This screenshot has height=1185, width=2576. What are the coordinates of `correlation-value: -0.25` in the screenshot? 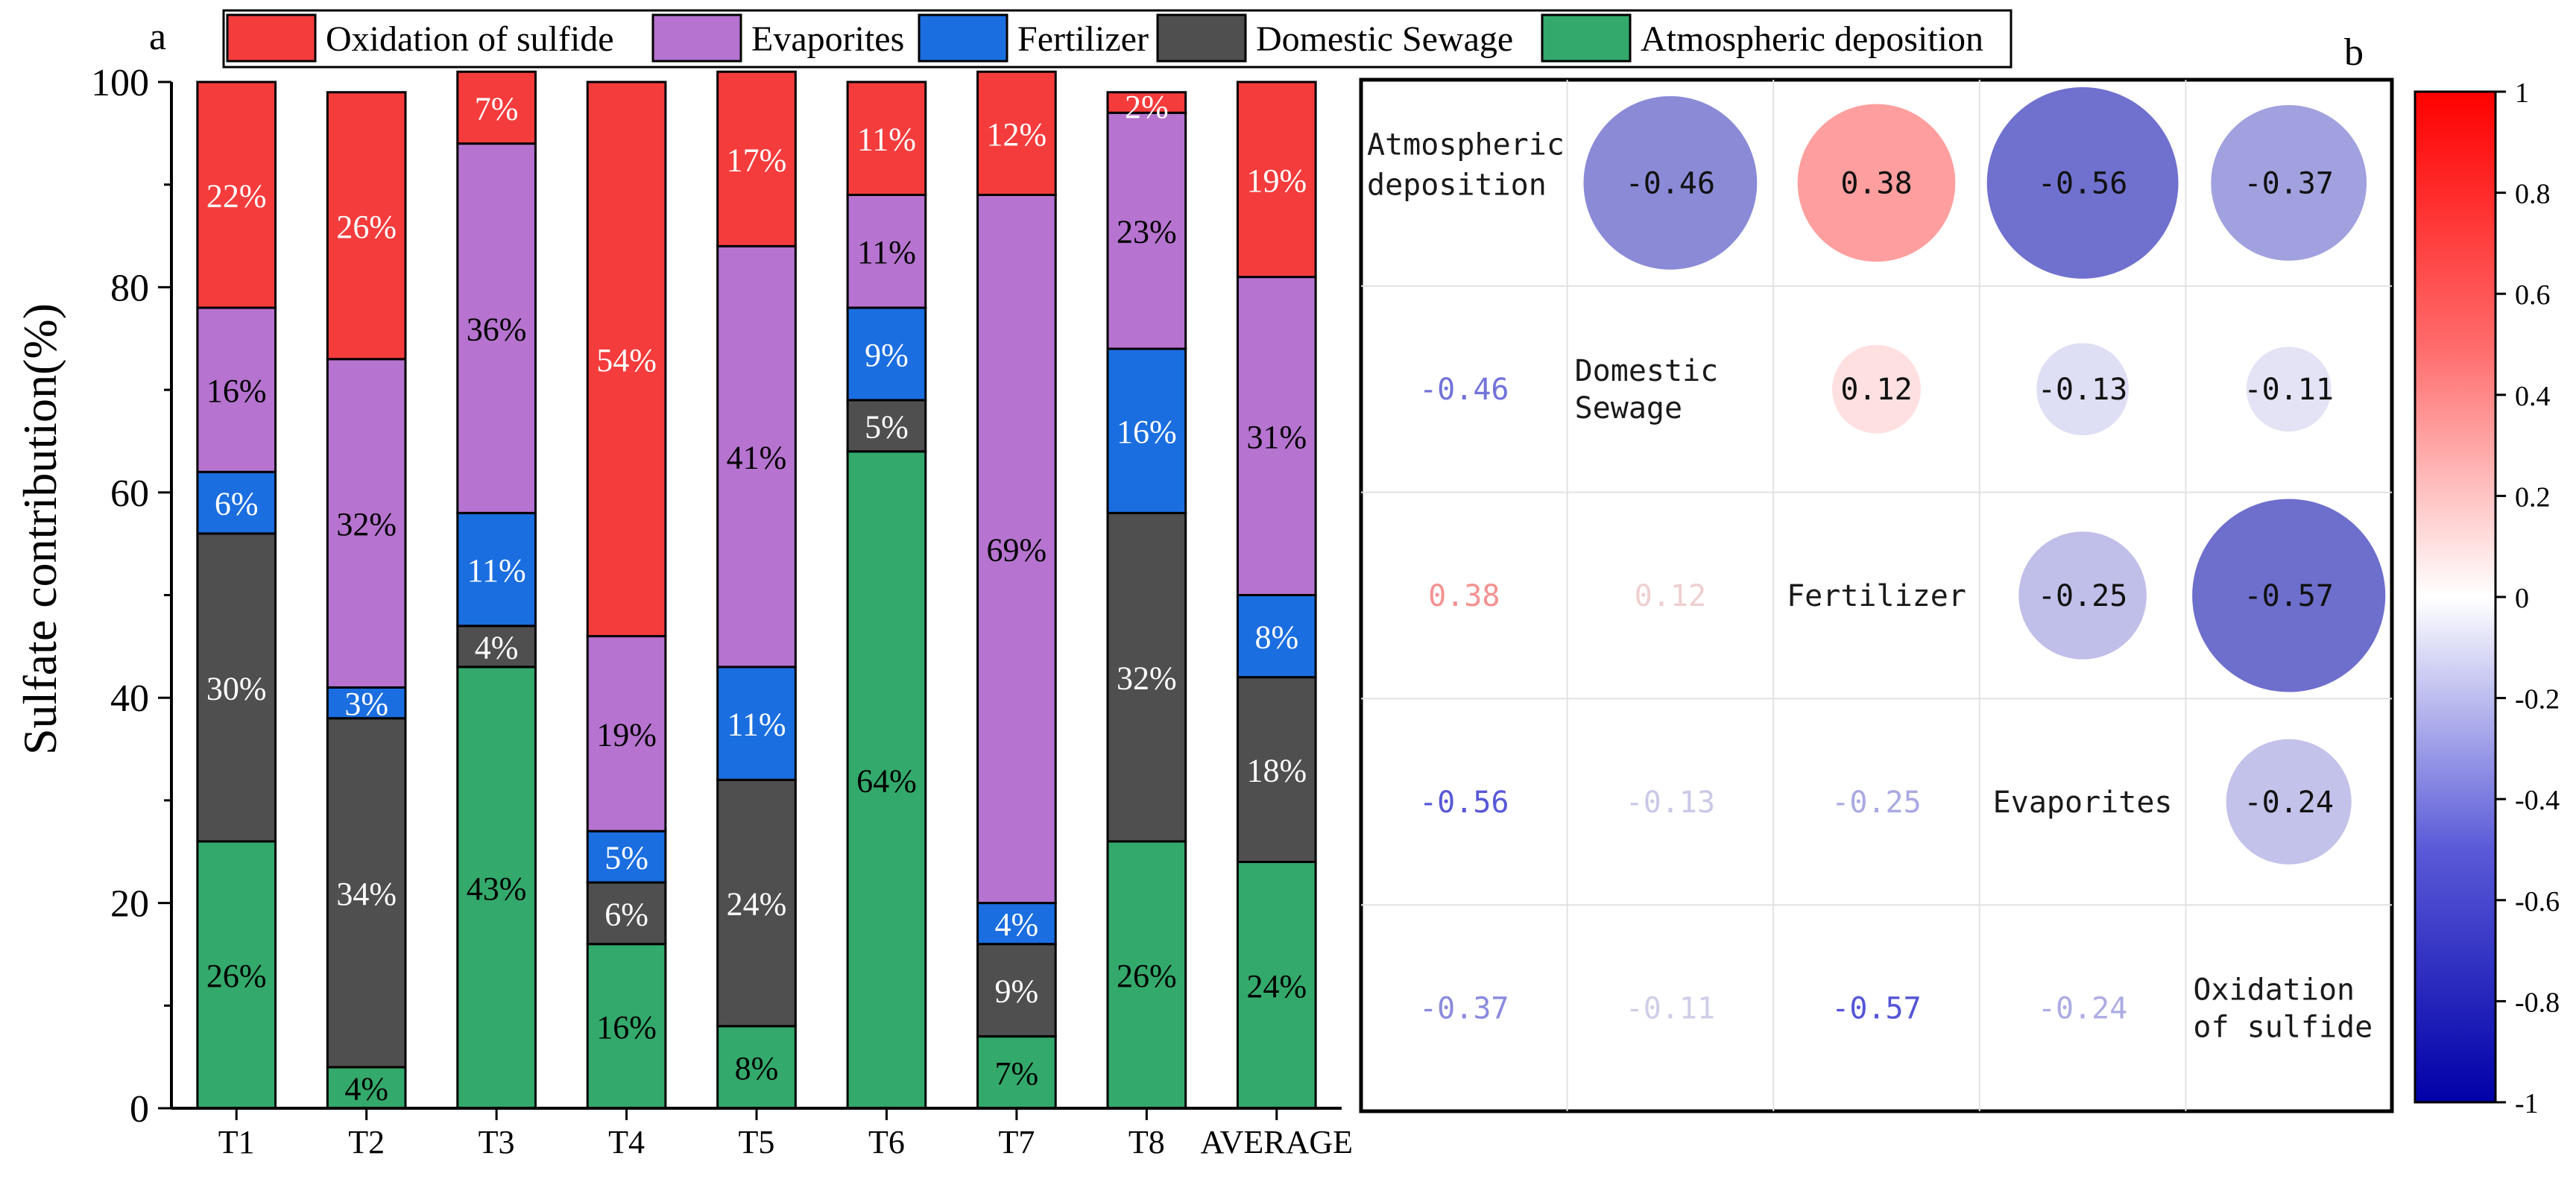 It's located at (1876, 803).